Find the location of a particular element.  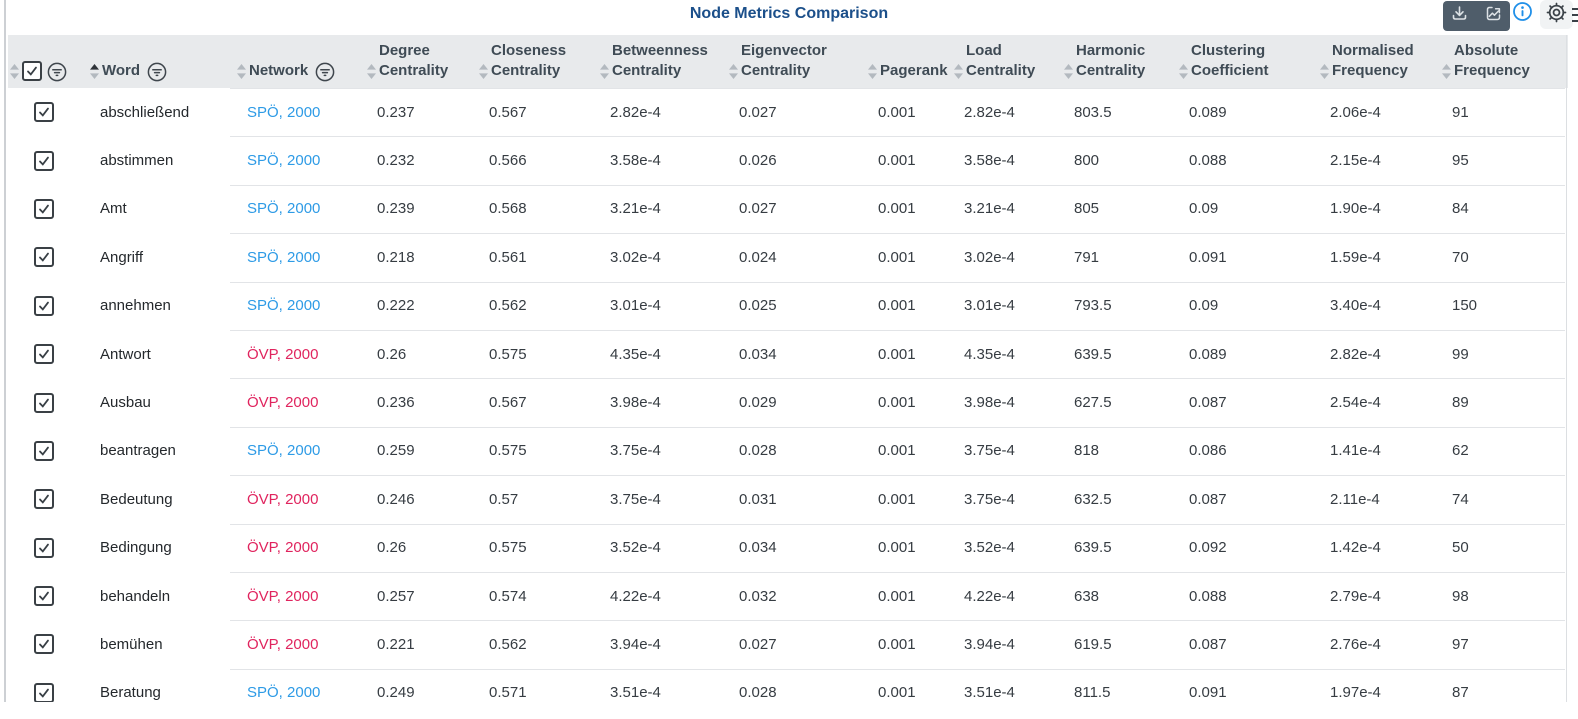

column-header-normalised: Normalised Frequency is located at coordinates (1379, 61).